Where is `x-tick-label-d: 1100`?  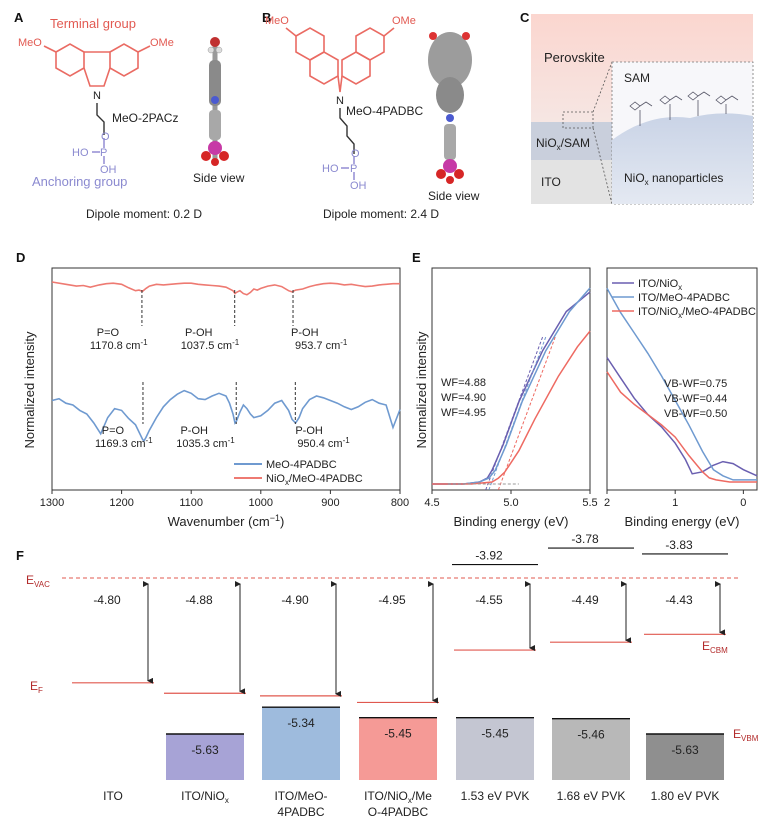
x-tick-label-d: 1100 is located at coordinates (191, 503).